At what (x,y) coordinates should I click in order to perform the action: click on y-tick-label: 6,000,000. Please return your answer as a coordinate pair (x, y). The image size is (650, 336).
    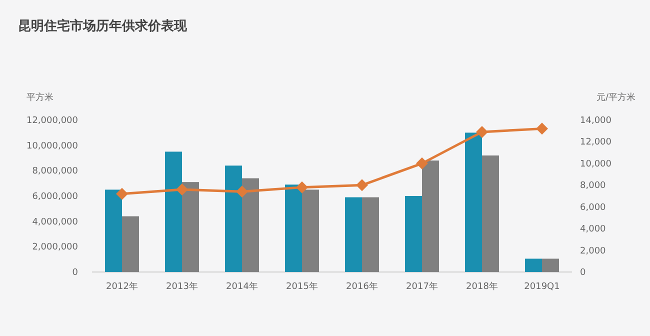
    Looking at the image, I should click on (55, 197).